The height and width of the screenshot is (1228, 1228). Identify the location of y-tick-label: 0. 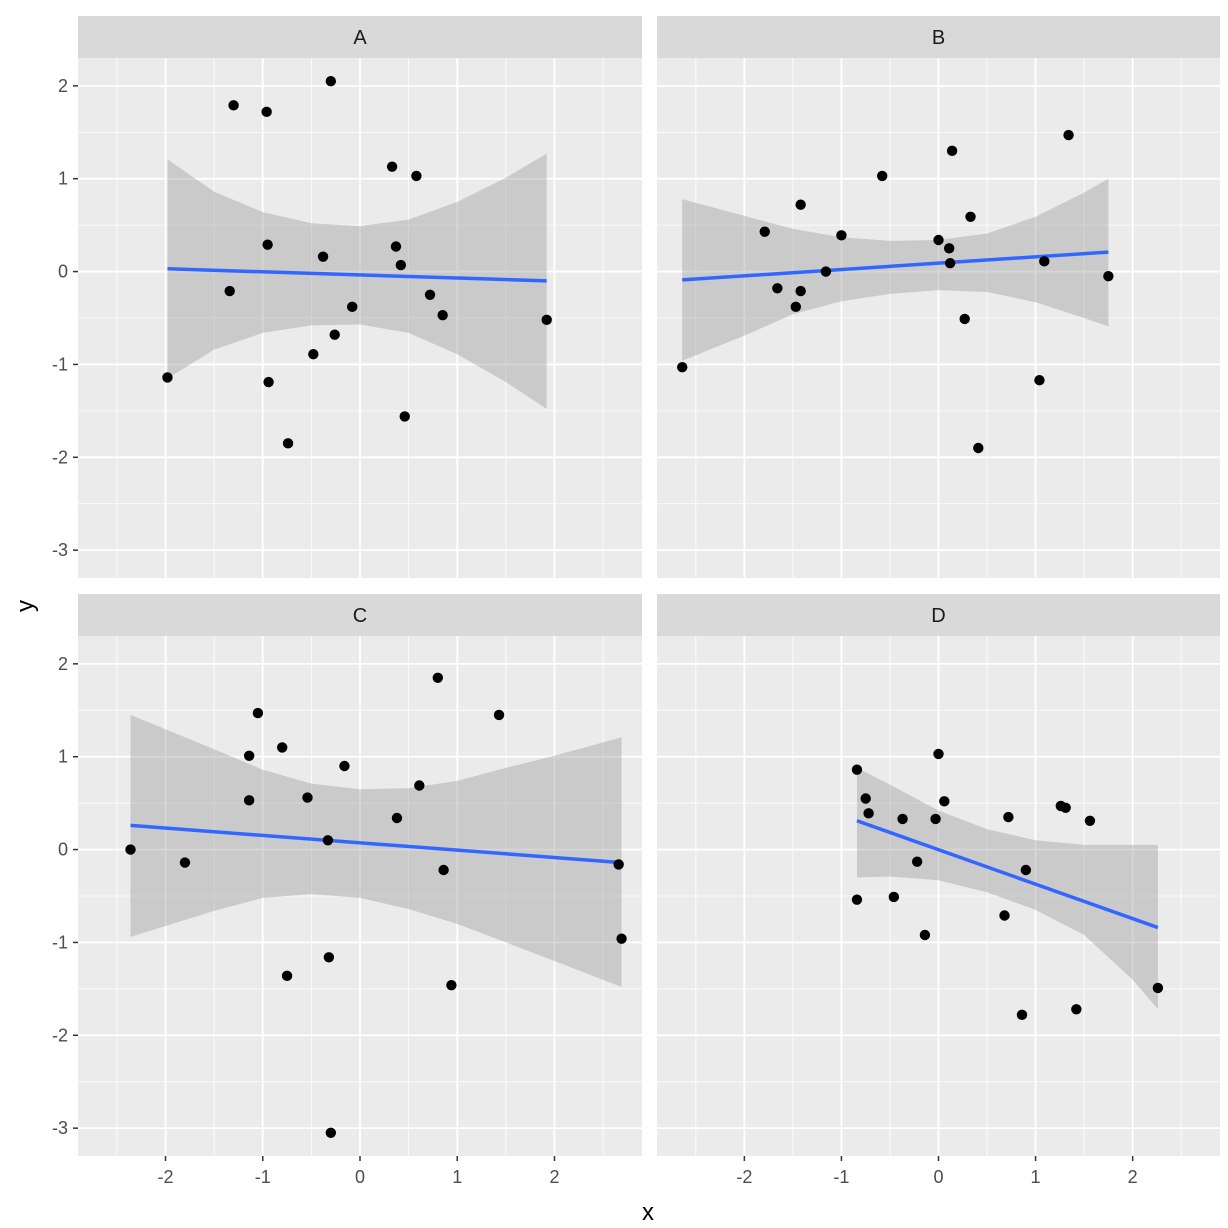
(63, 272).